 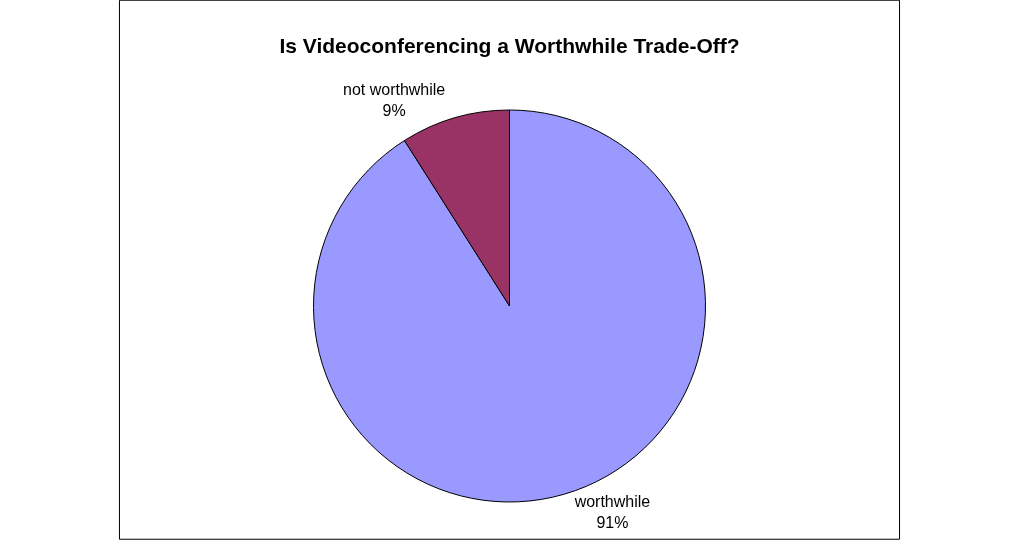 What do you see at coordinates (394, 111) in the screenshot?
I see `data-label: 9%` at bounding box center [394, 111].